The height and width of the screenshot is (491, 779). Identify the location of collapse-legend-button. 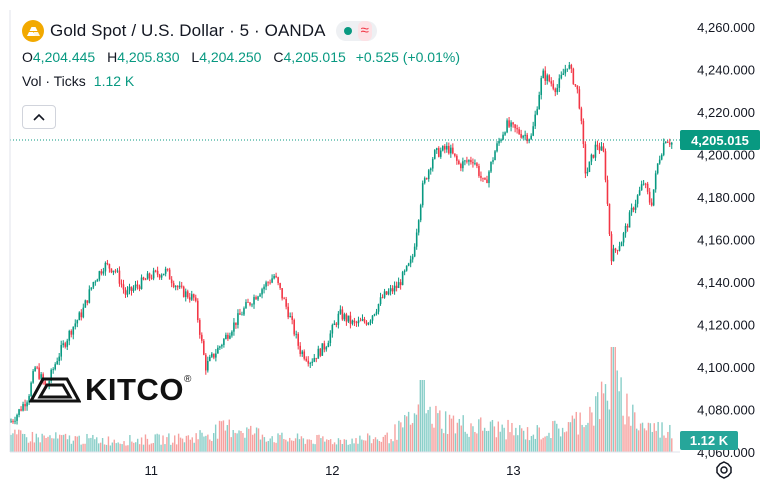
(39, 117).